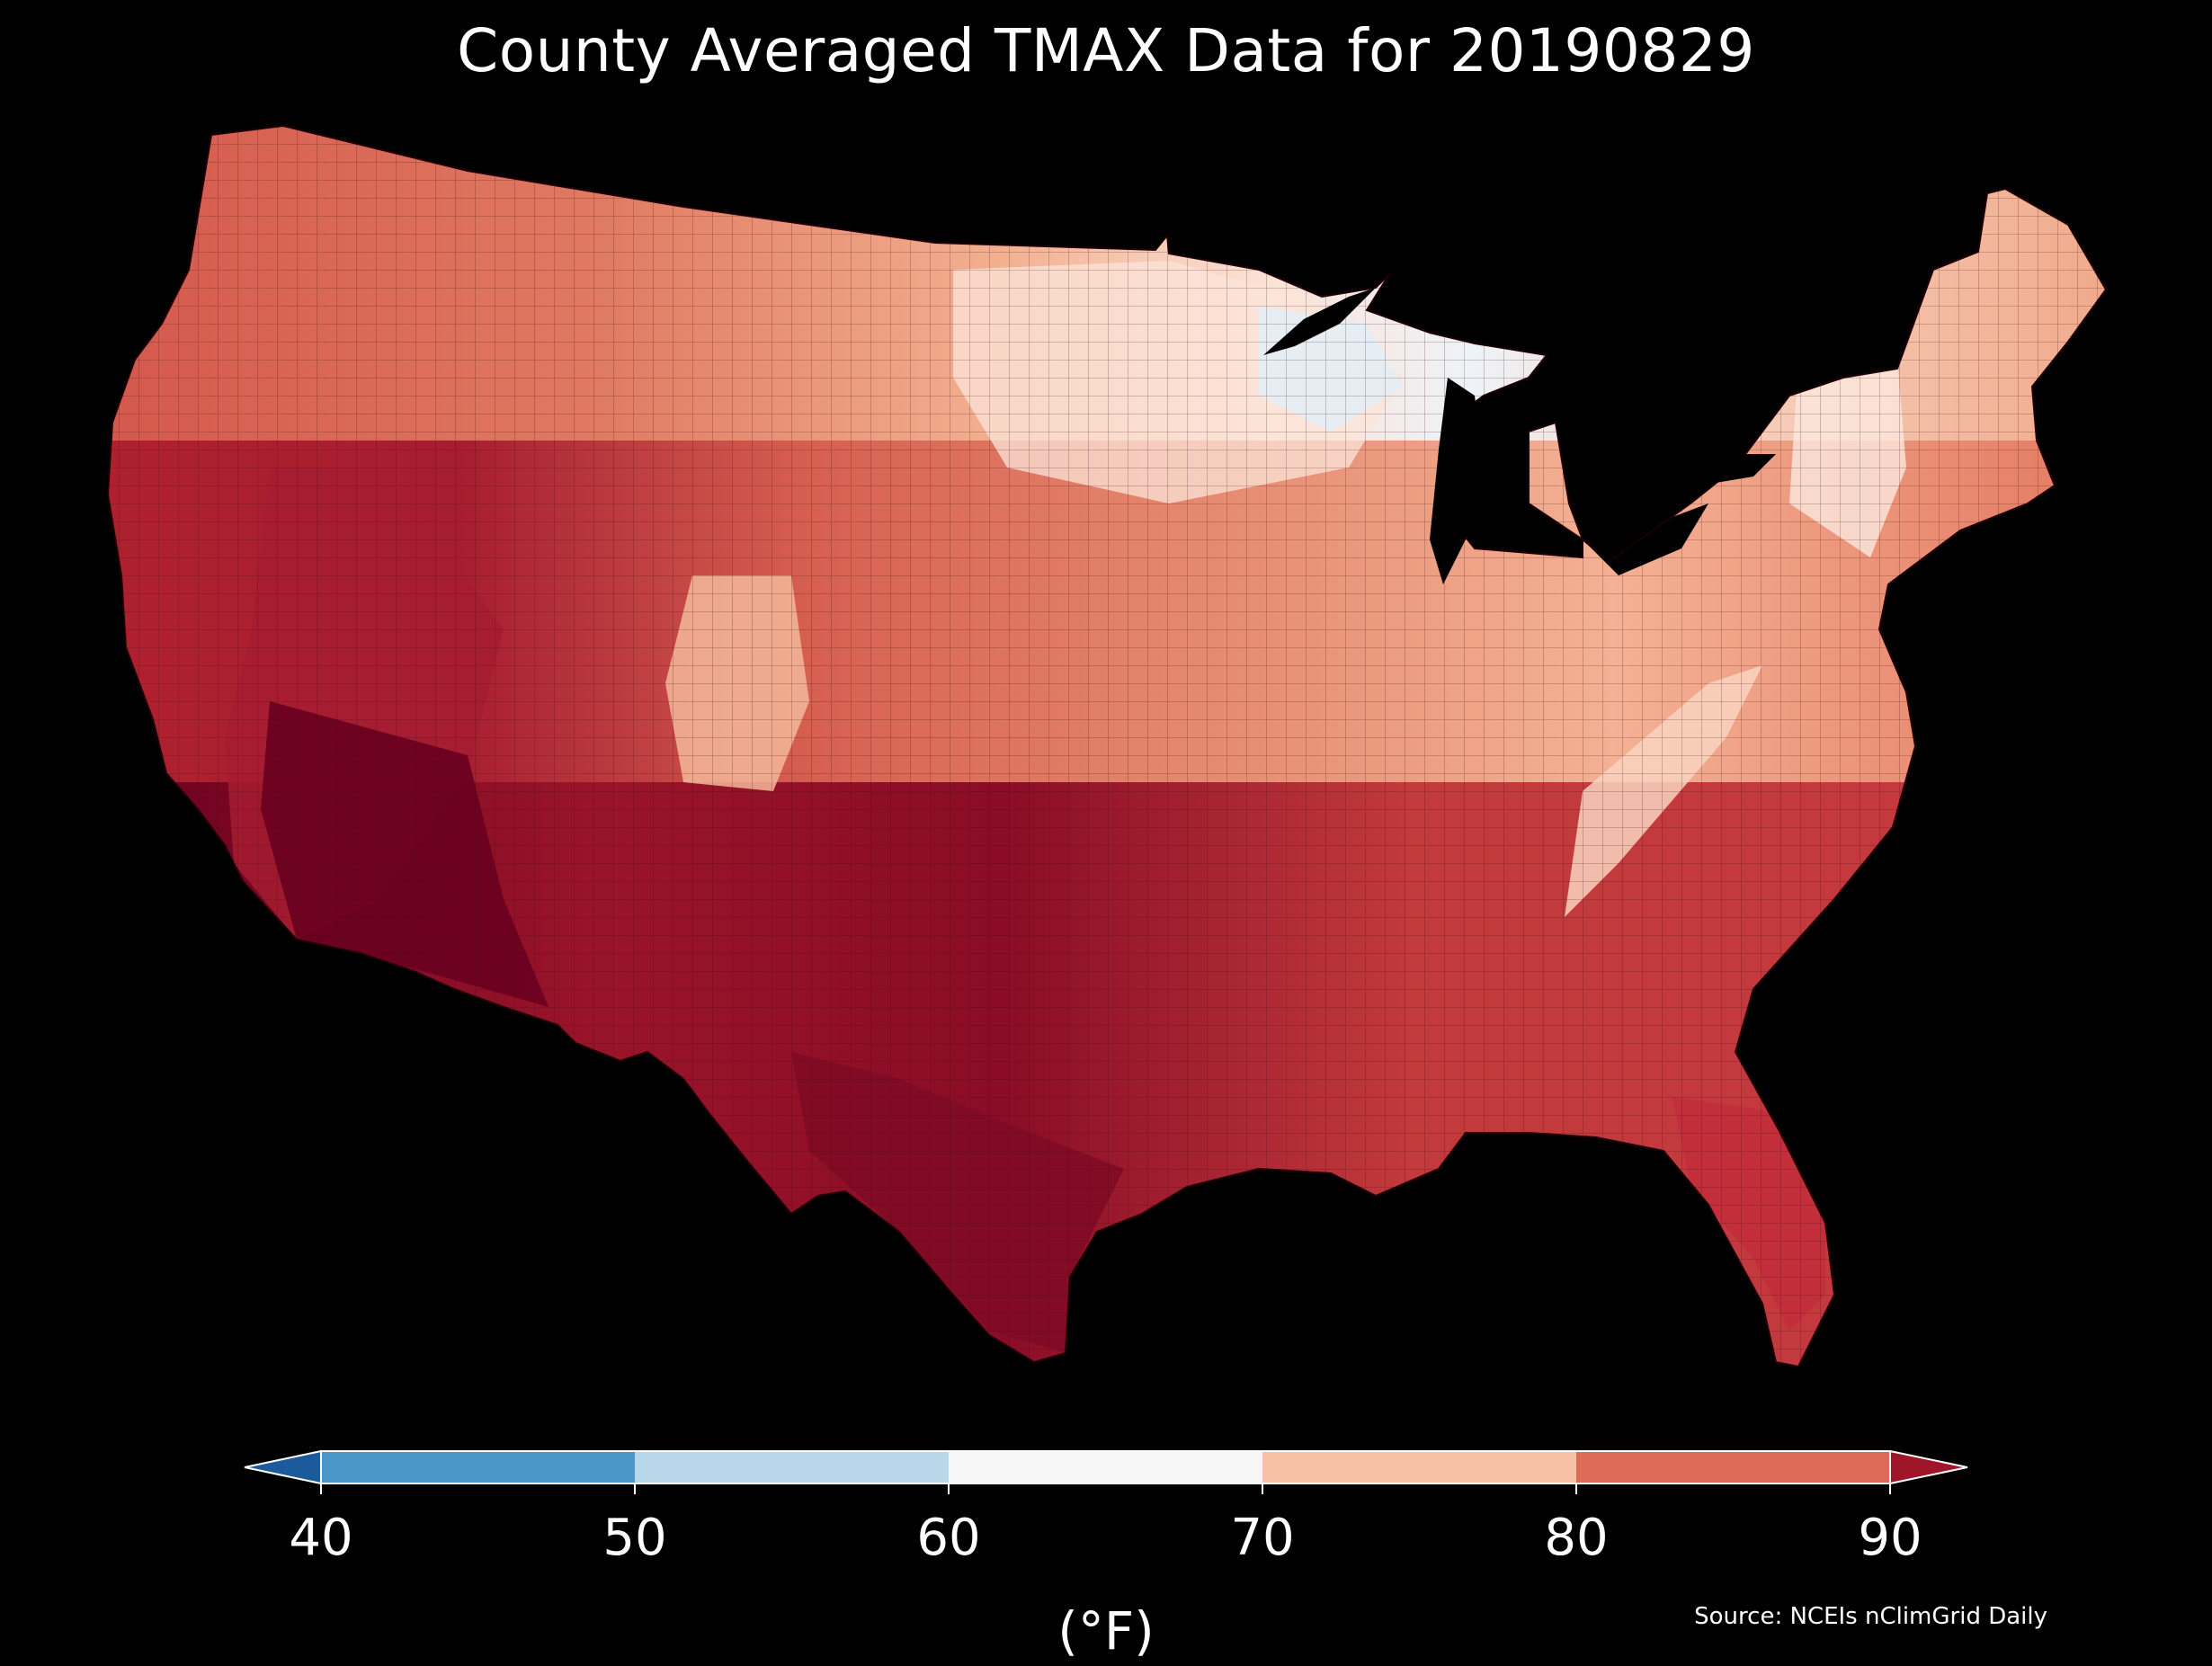  I want to click on colorbar-unit-label: (°F), so click(1106, 1631).